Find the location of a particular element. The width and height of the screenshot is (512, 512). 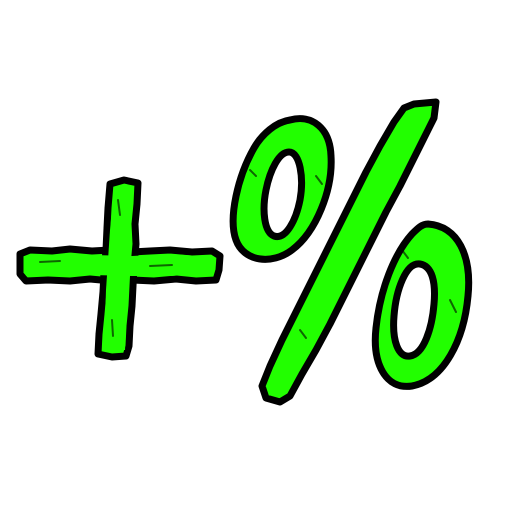

percent-top-circle is located at coordinates (282, 189).